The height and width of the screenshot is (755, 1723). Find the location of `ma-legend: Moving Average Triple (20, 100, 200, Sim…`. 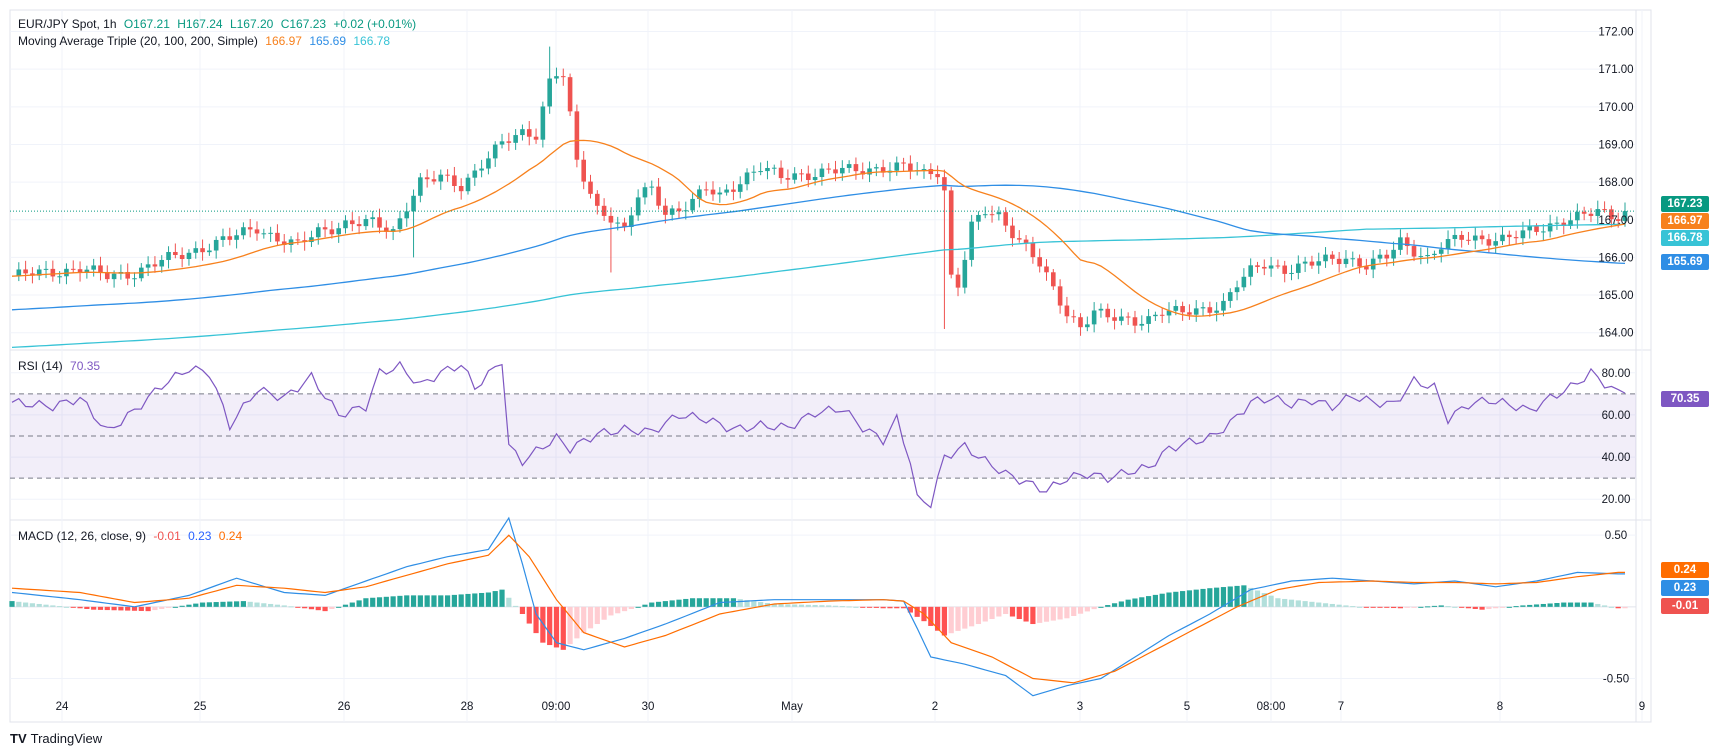

ma-legend: Moving Average Triple (20, 100, 200, Sim… is located at coordinates (206, 41).